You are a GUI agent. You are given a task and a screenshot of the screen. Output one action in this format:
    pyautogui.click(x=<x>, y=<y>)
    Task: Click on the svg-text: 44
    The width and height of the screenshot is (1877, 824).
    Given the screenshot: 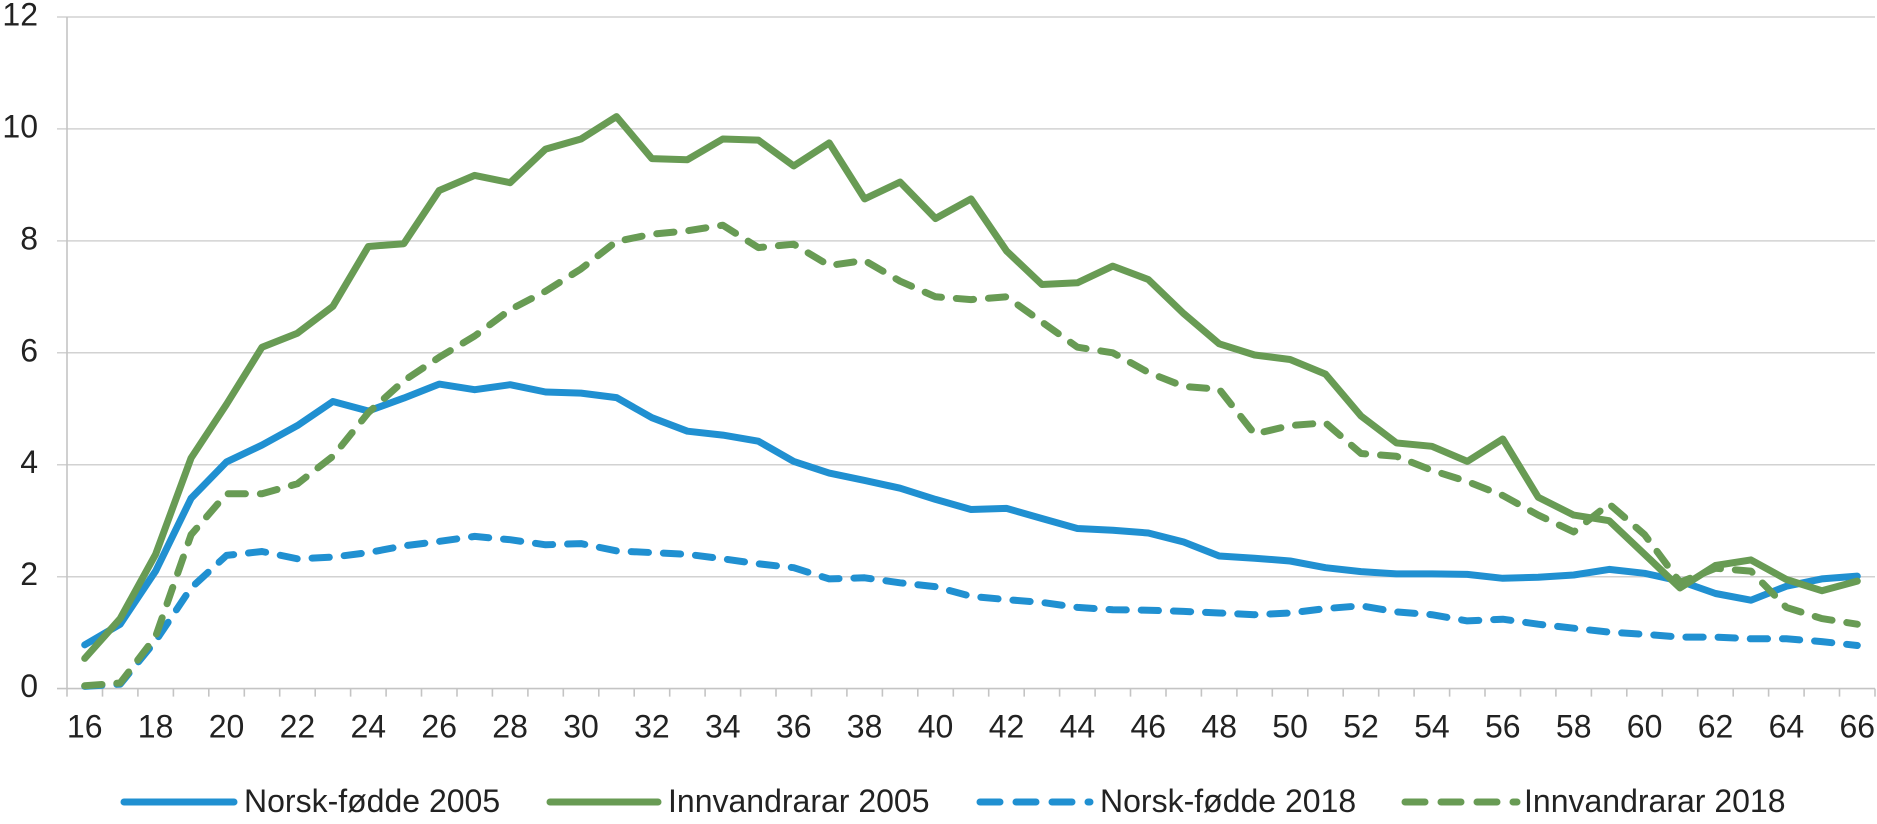 What is the action you would take?
    pyautogui.click(x=1078, y=727)
    